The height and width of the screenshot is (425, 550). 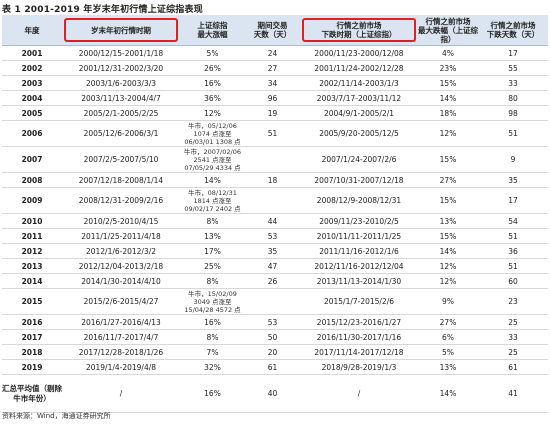 I want to click on year-cell: 2017, so click(x=32, y=337).